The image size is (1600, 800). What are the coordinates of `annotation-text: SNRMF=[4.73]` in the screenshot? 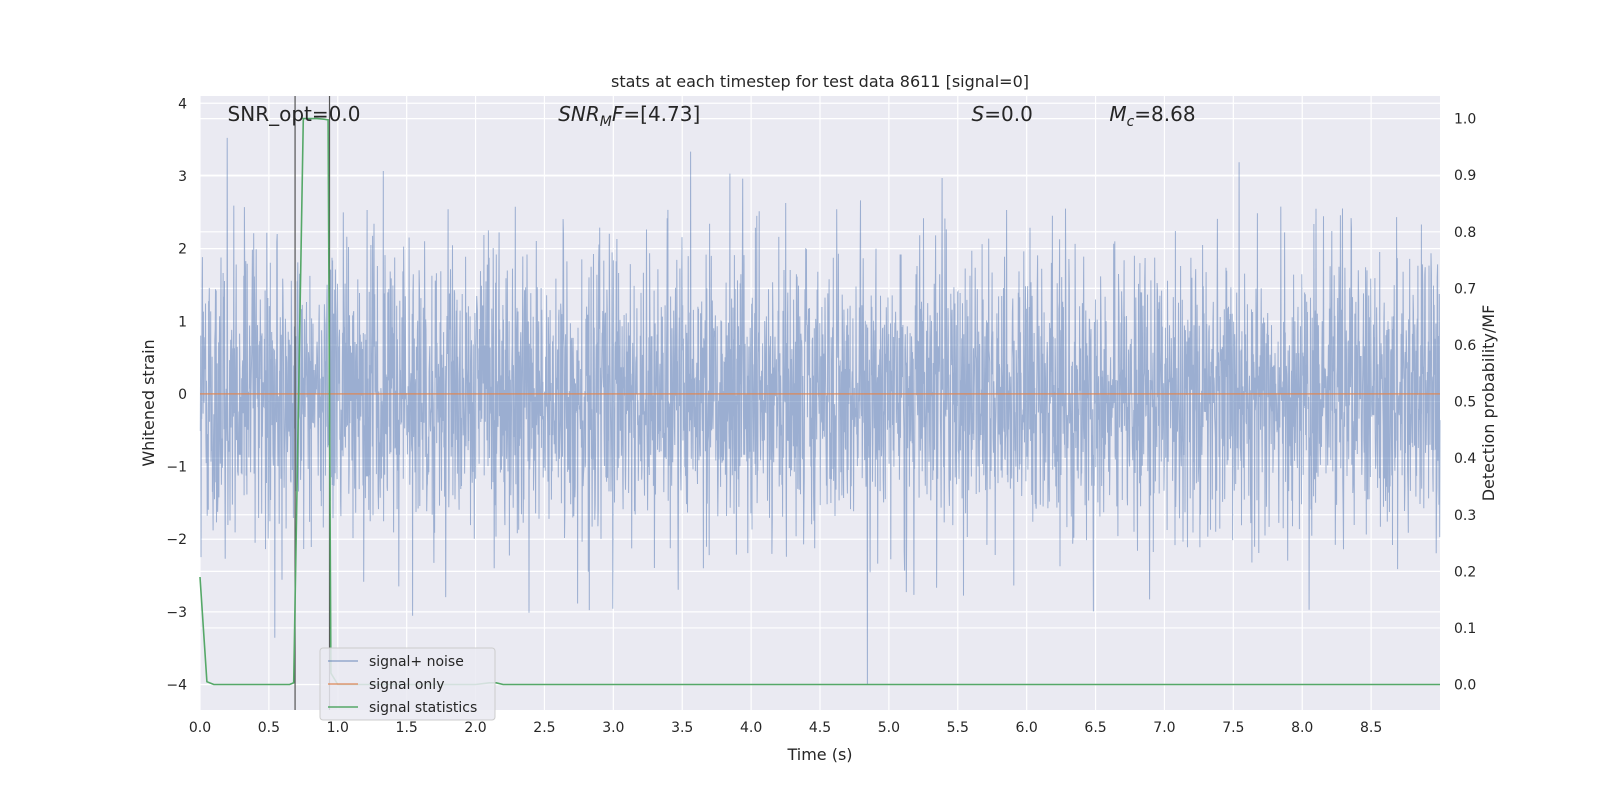 It's located at (629, 116).